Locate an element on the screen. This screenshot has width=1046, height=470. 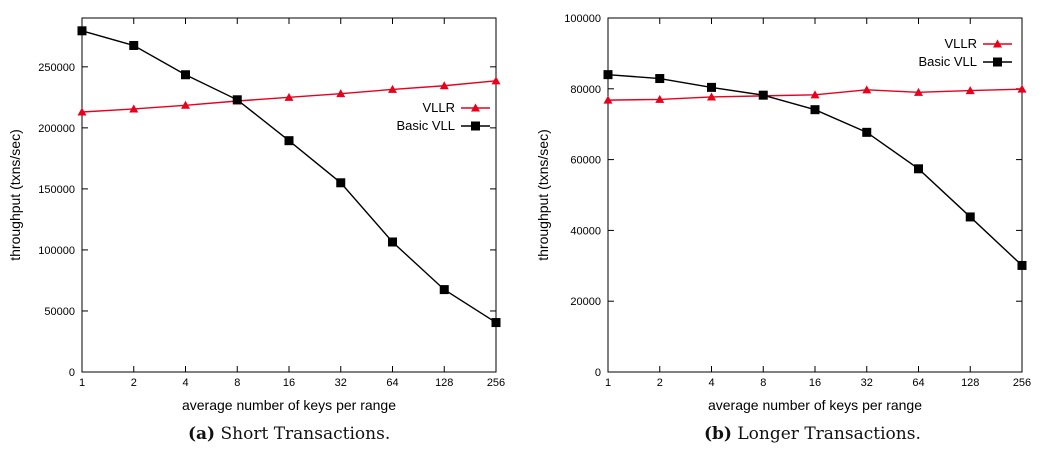
caption-text-b: Longer Transactions. is located at coordinates (829, 434).